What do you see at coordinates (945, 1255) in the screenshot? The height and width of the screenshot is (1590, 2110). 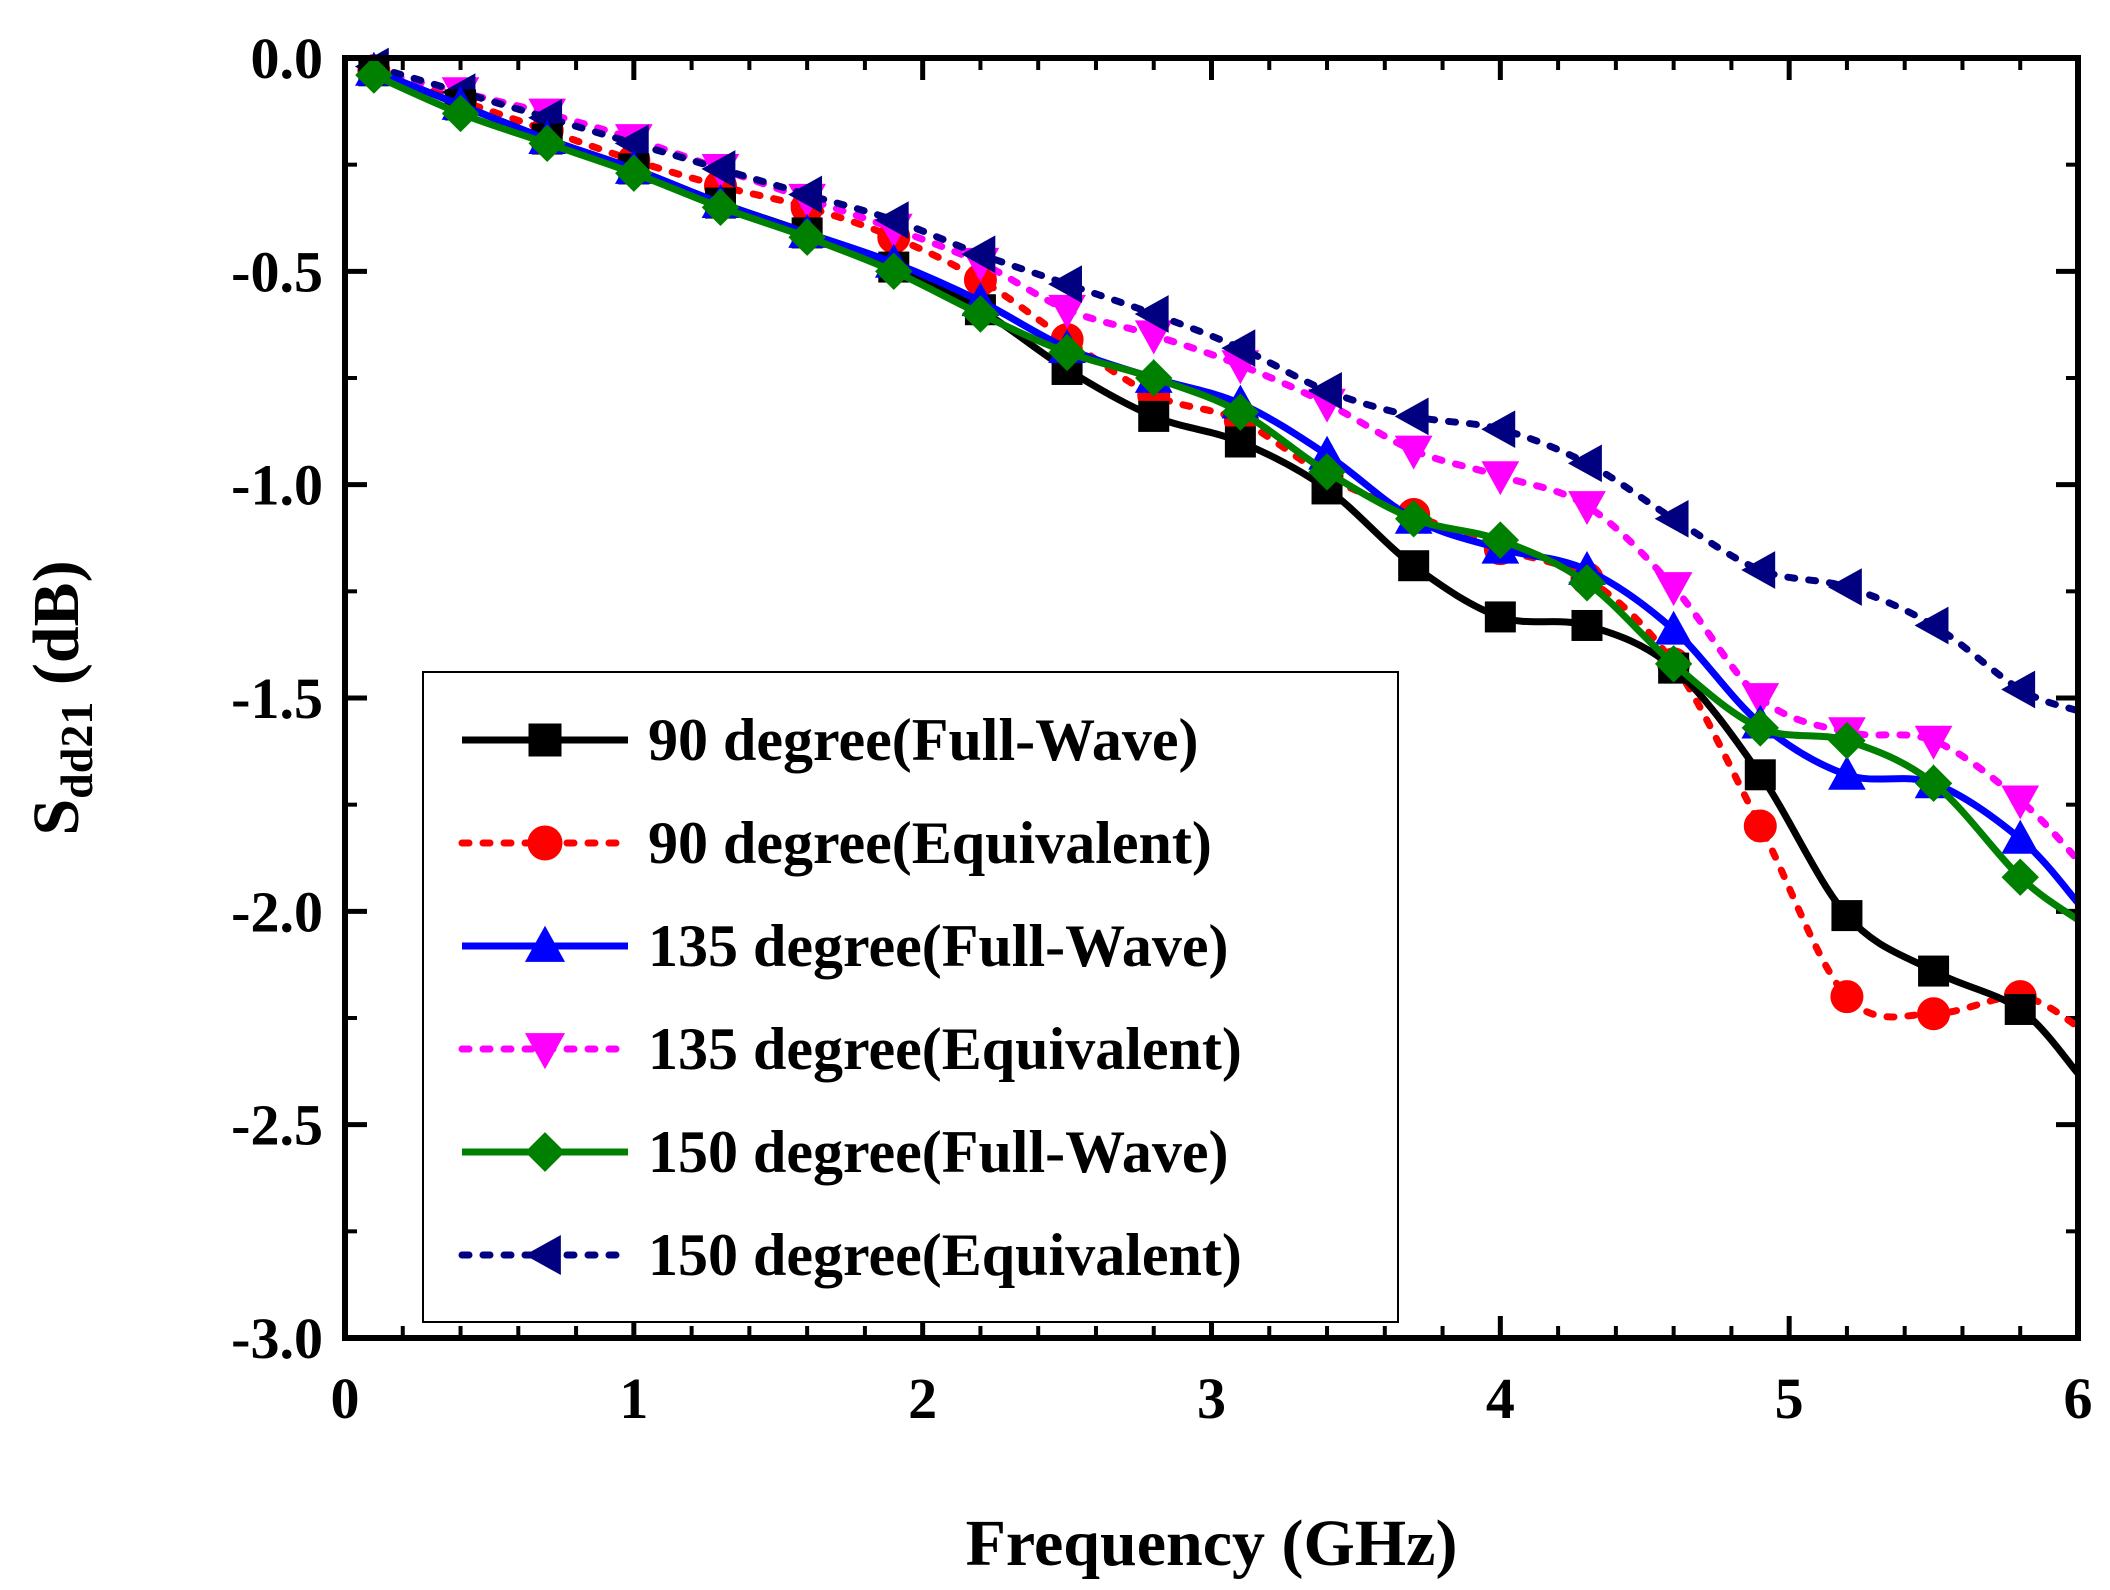 I see `legend-label: 150 degree(Equivalent)` at bounding box center [945, 1255].